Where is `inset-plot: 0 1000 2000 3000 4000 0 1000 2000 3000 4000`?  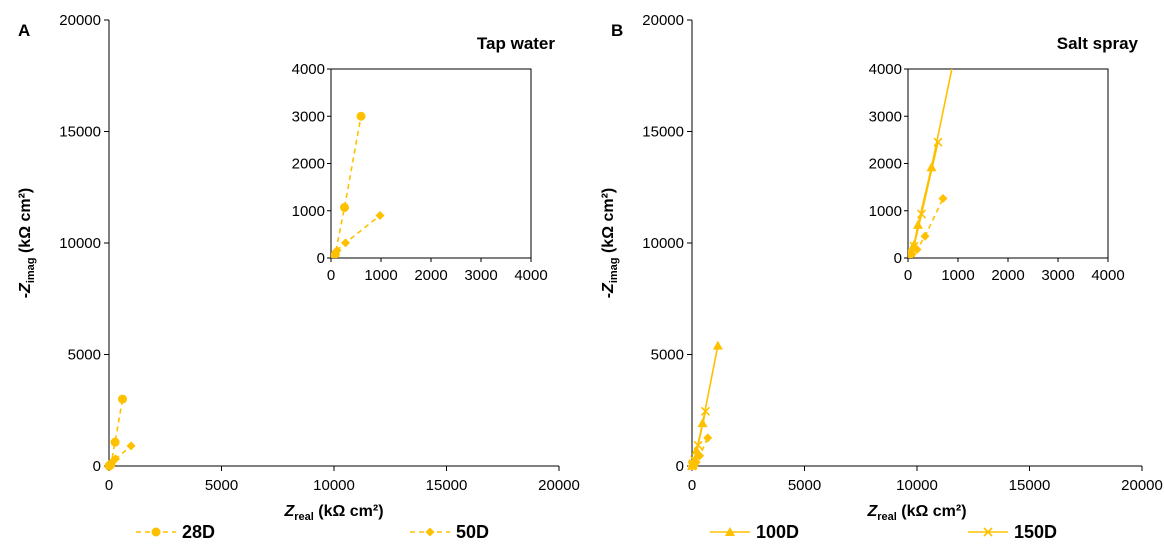 inset-plot: 0 1000 2000 3000 4000 0 1000 2000 3000 4000 is located at coordinates (420, 172).